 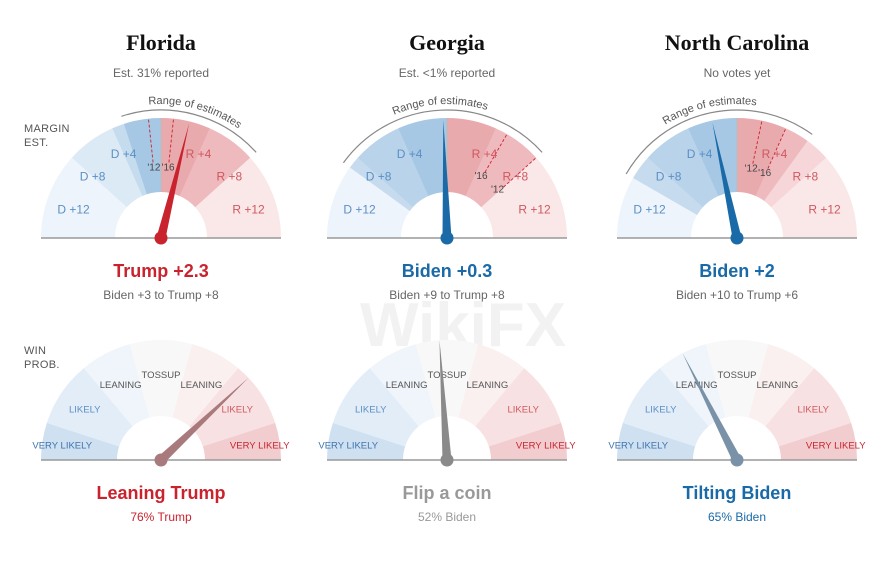 I want to click on tick-label: R +8, so click(x=230, y=176).